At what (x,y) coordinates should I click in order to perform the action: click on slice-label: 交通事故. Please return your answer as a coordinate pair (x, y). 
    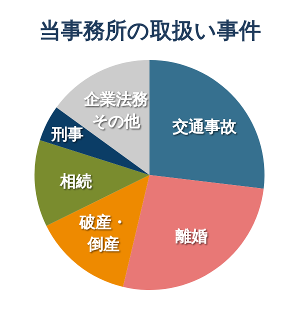
    Looking at the image, I should click on (205, 126).